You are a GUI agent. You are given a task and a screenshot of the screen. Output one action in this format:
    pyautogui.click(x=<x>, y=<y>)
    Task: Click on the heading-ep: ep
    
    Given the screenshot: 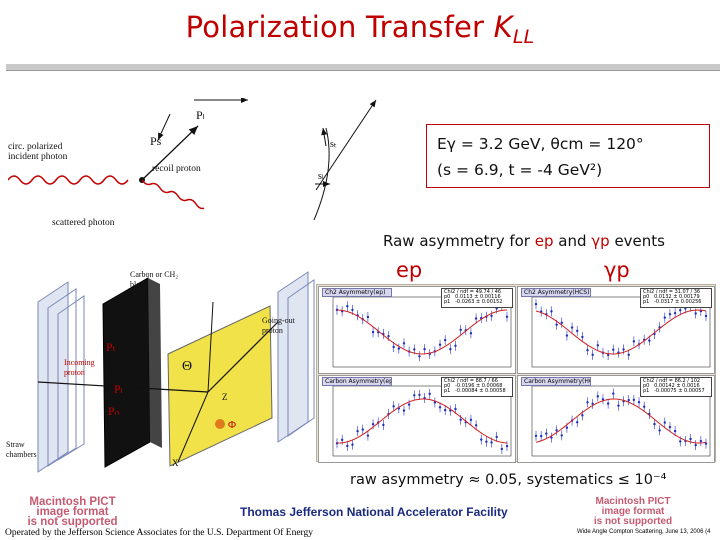 What is the action you would take?
    pyautogui.click(x=544, y=241)
    